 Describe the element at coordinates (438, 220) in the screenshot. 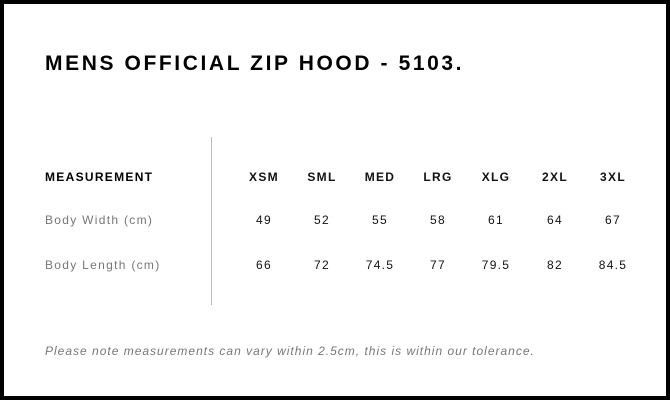

I see `measurement-value: 58` at that location.